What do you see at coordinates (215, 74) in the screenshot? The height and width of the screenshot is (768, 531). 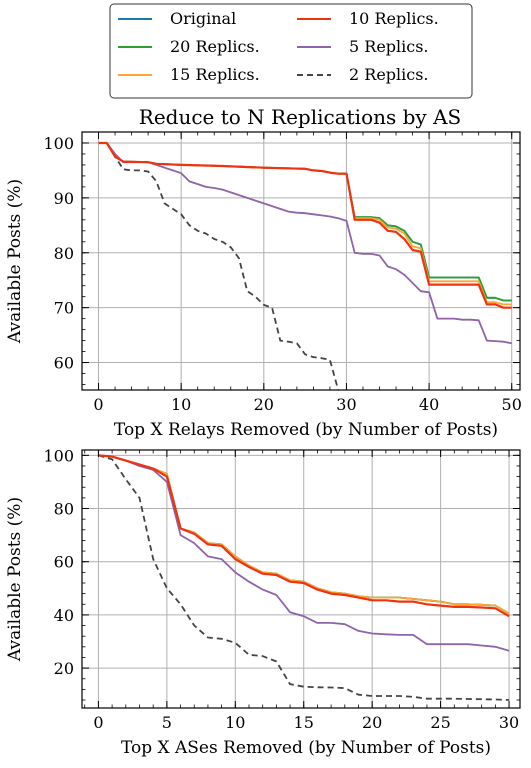 I see `legend-label-r15: 15 Replics.` at bounding box center [215, 74].